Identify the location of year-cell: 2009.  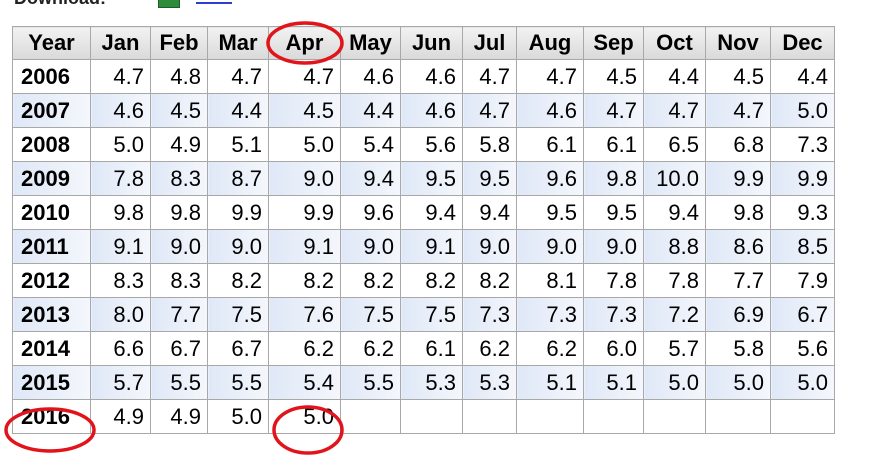
(51, 178).